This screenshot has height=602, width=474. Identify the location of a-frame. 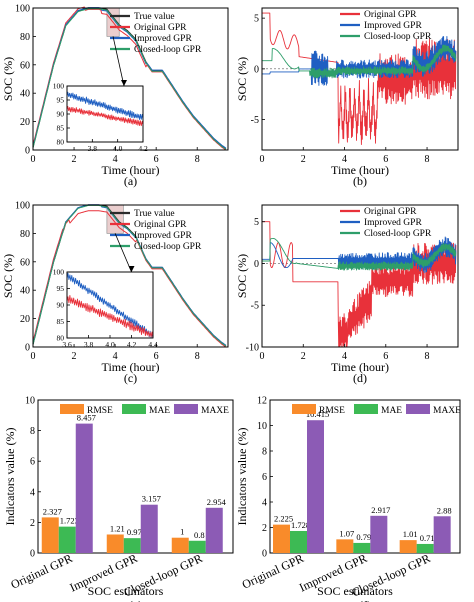
(130, 79).